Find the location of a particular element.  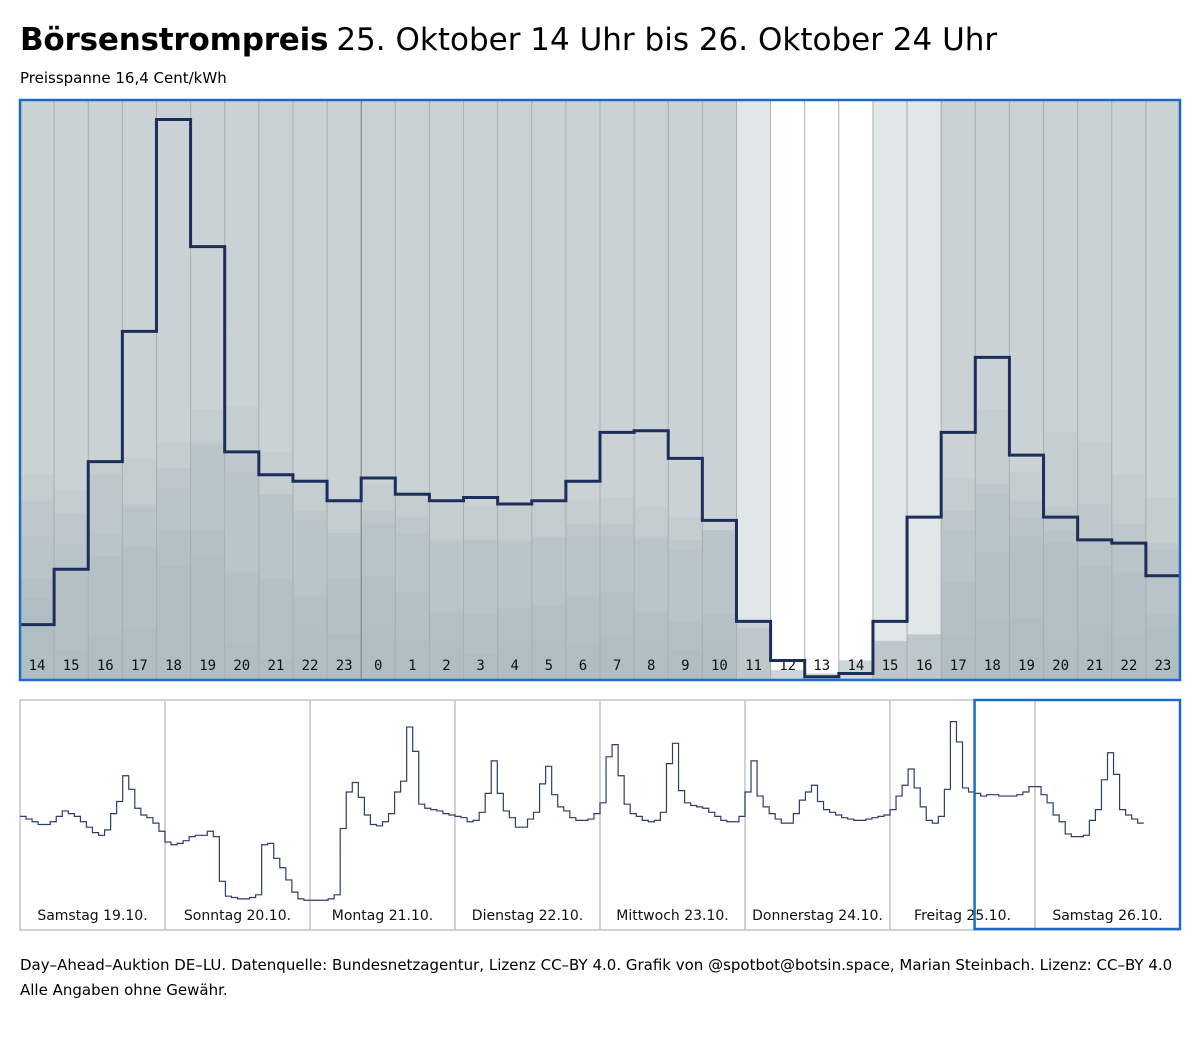

hour-tick-label: 20 is located at coordinates (1060, 666).